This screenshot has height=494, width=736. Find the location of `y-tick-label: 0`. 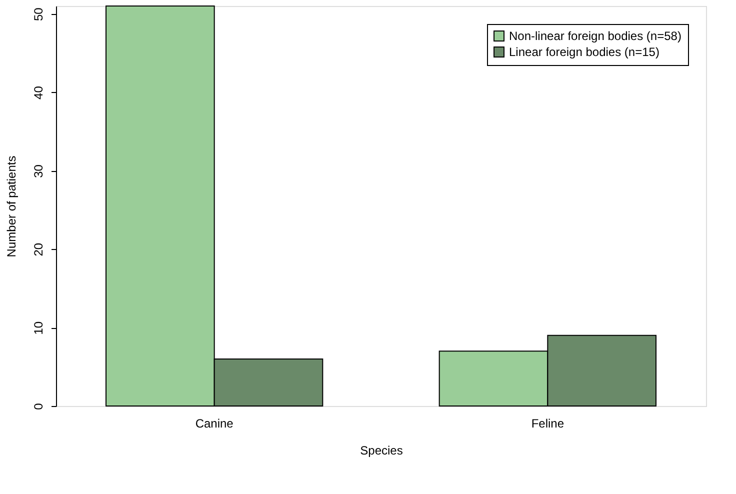

y-tick-label: 0 is located at coordinates (39, 406).